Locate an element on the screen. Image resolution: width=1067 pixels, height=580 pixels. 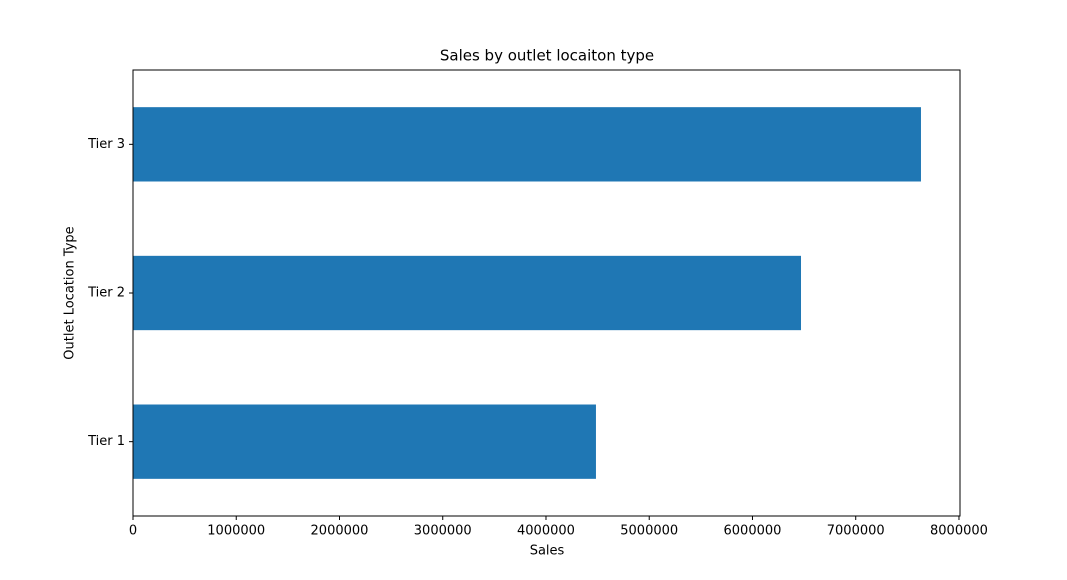
y-tick-label: Tier 2 is located at coordinates (106, 293).